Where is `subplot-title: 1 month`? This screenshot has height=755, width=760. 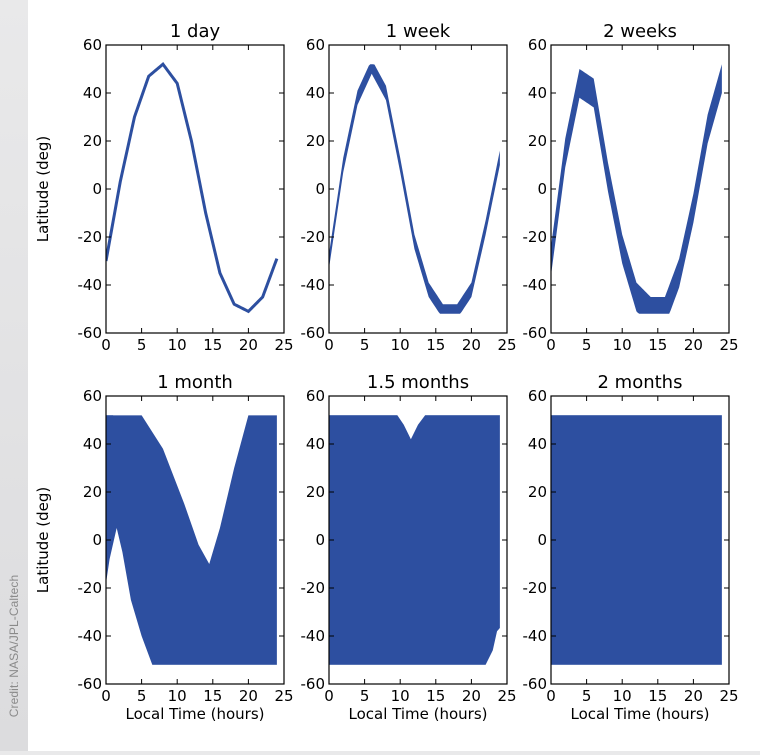 subplot-title: 1 month is located at coordinates (195, 382).